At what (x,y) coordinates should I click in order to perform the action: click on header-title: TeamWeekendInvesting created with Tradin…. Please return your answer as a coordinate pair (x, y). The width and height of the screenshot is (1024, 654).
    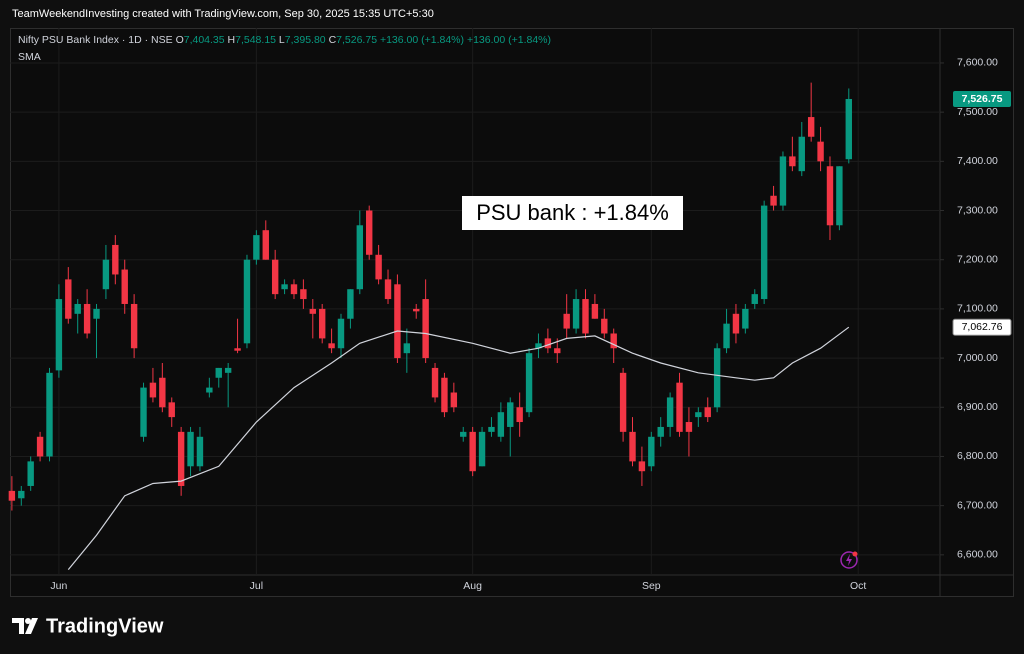
    Looking at the image, I should click on (223, 14).